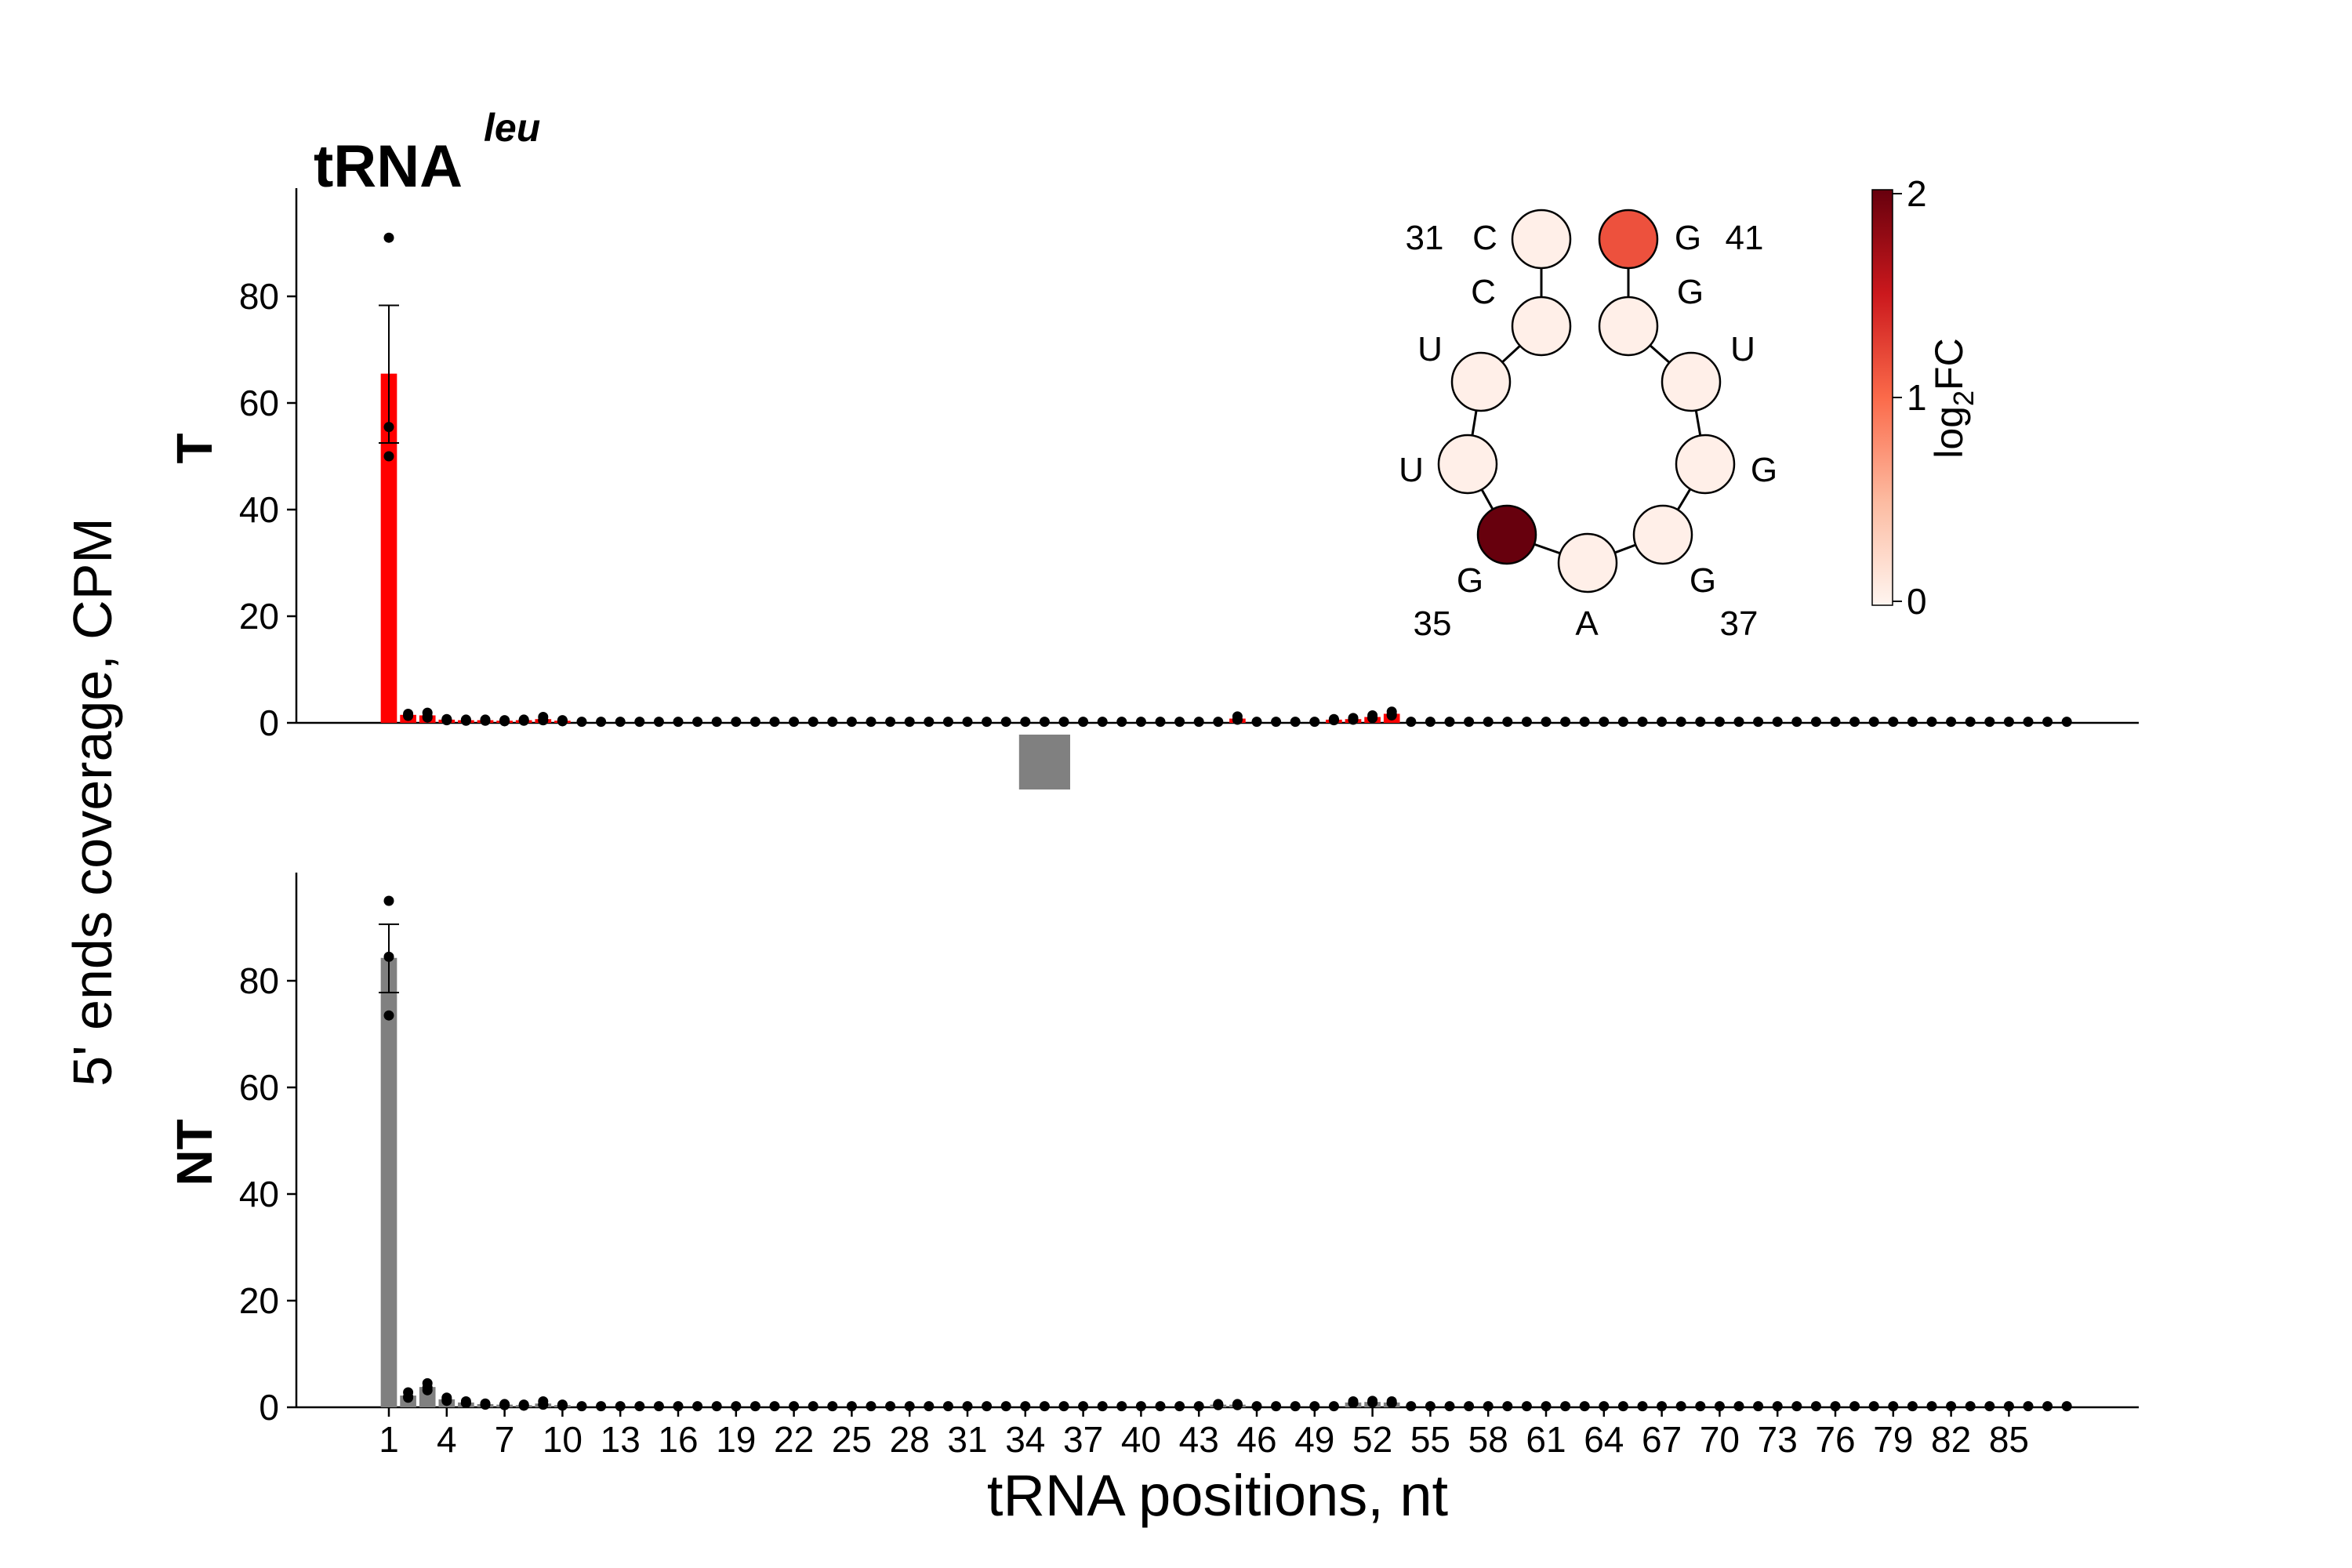  What do you see at coordinates (269, 722) in the screenshot?
I see `y-tick-label: 0` at bounding box center [269, 722].